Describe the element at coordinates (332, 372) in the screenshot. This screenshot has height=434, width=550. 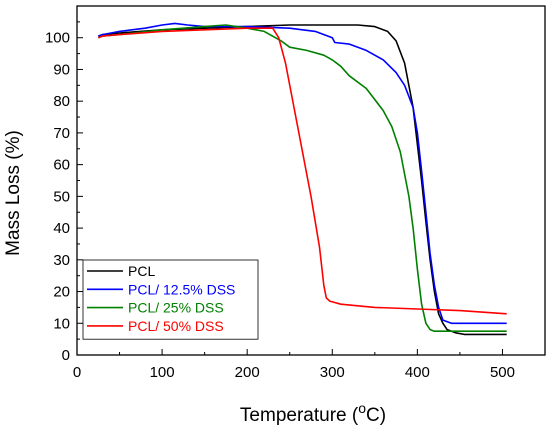
I see `x-tick-label: 300` at that location.